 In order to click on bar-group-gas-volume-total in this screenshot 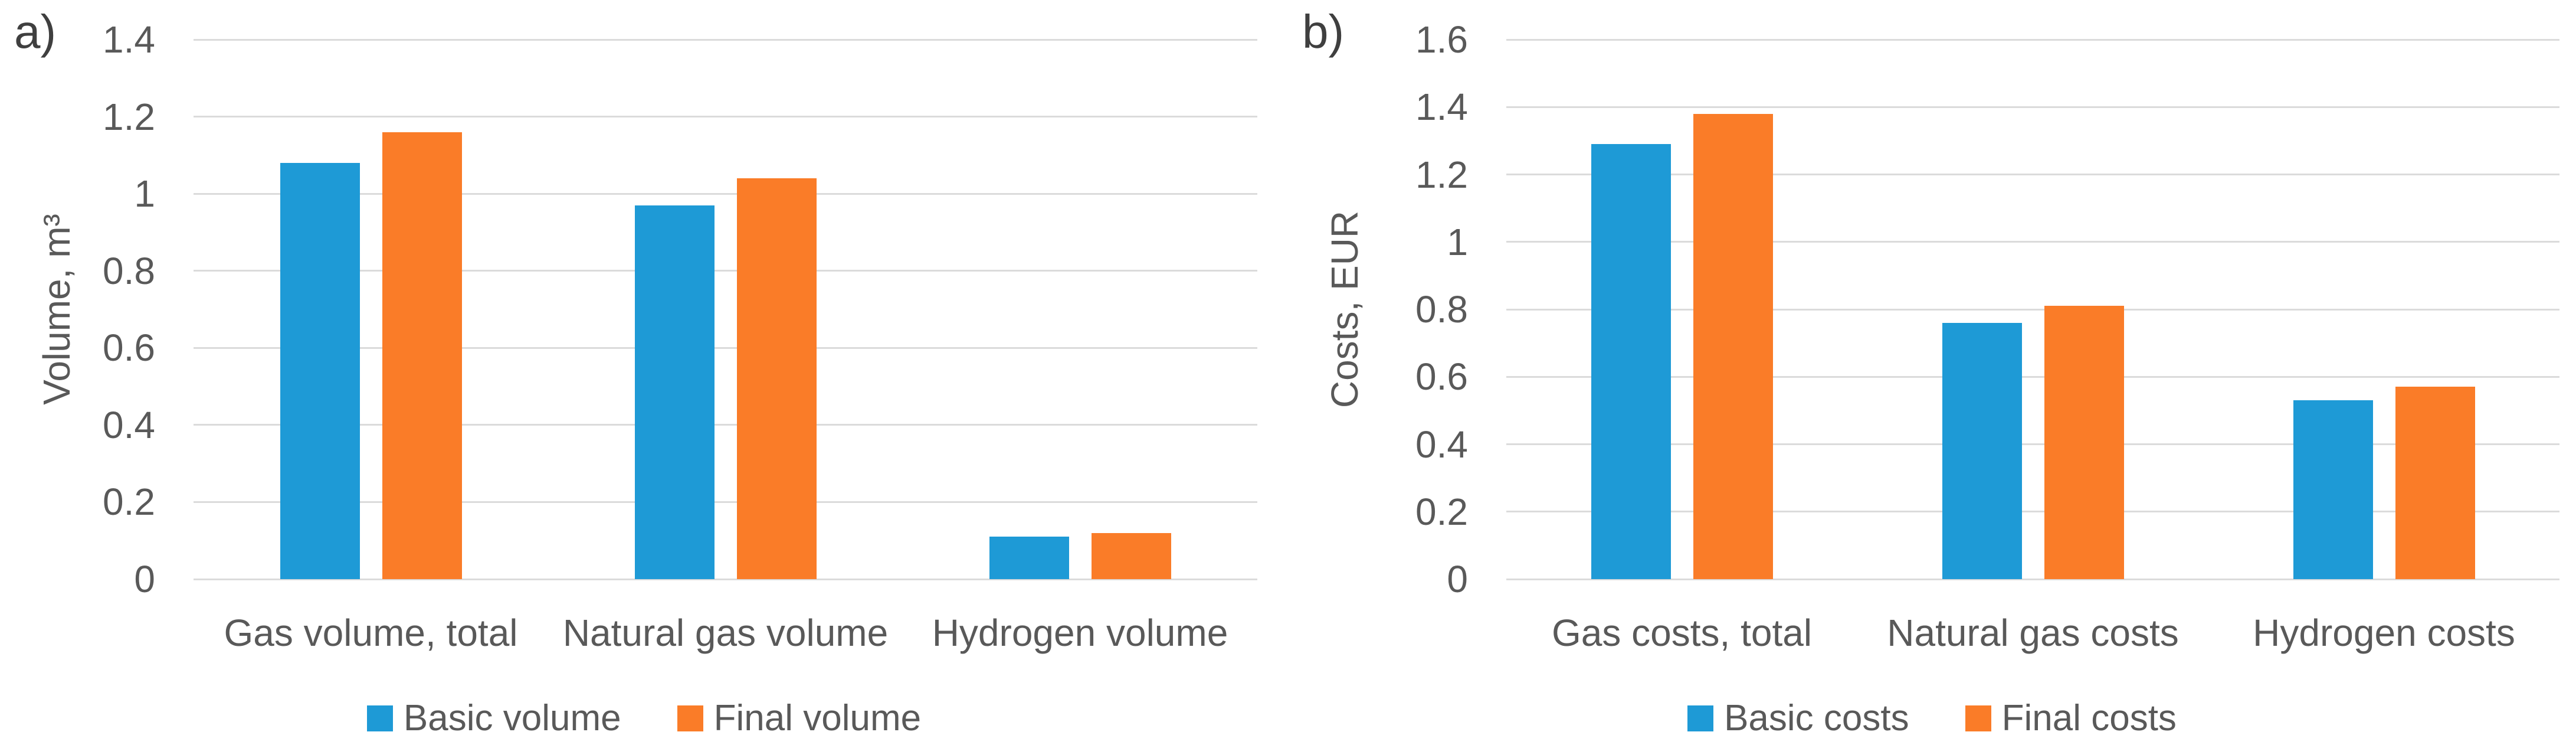, I will do `click(371, 309)`.